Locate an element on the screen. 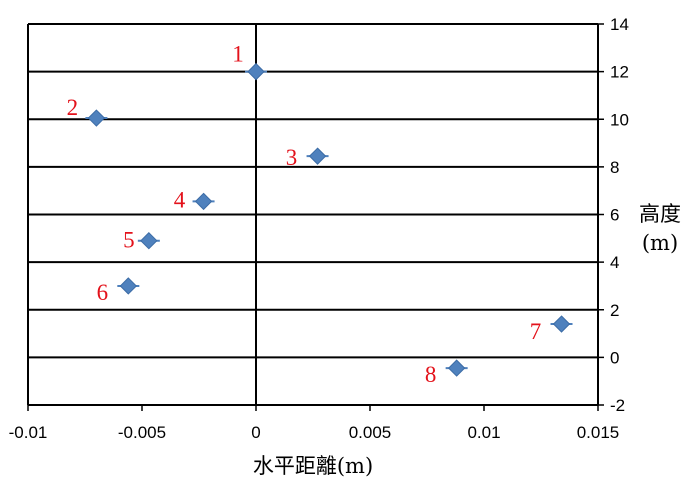 This screenshot has width=698, height=491. point-label-5: 5 is located at coordinates (129, 240).